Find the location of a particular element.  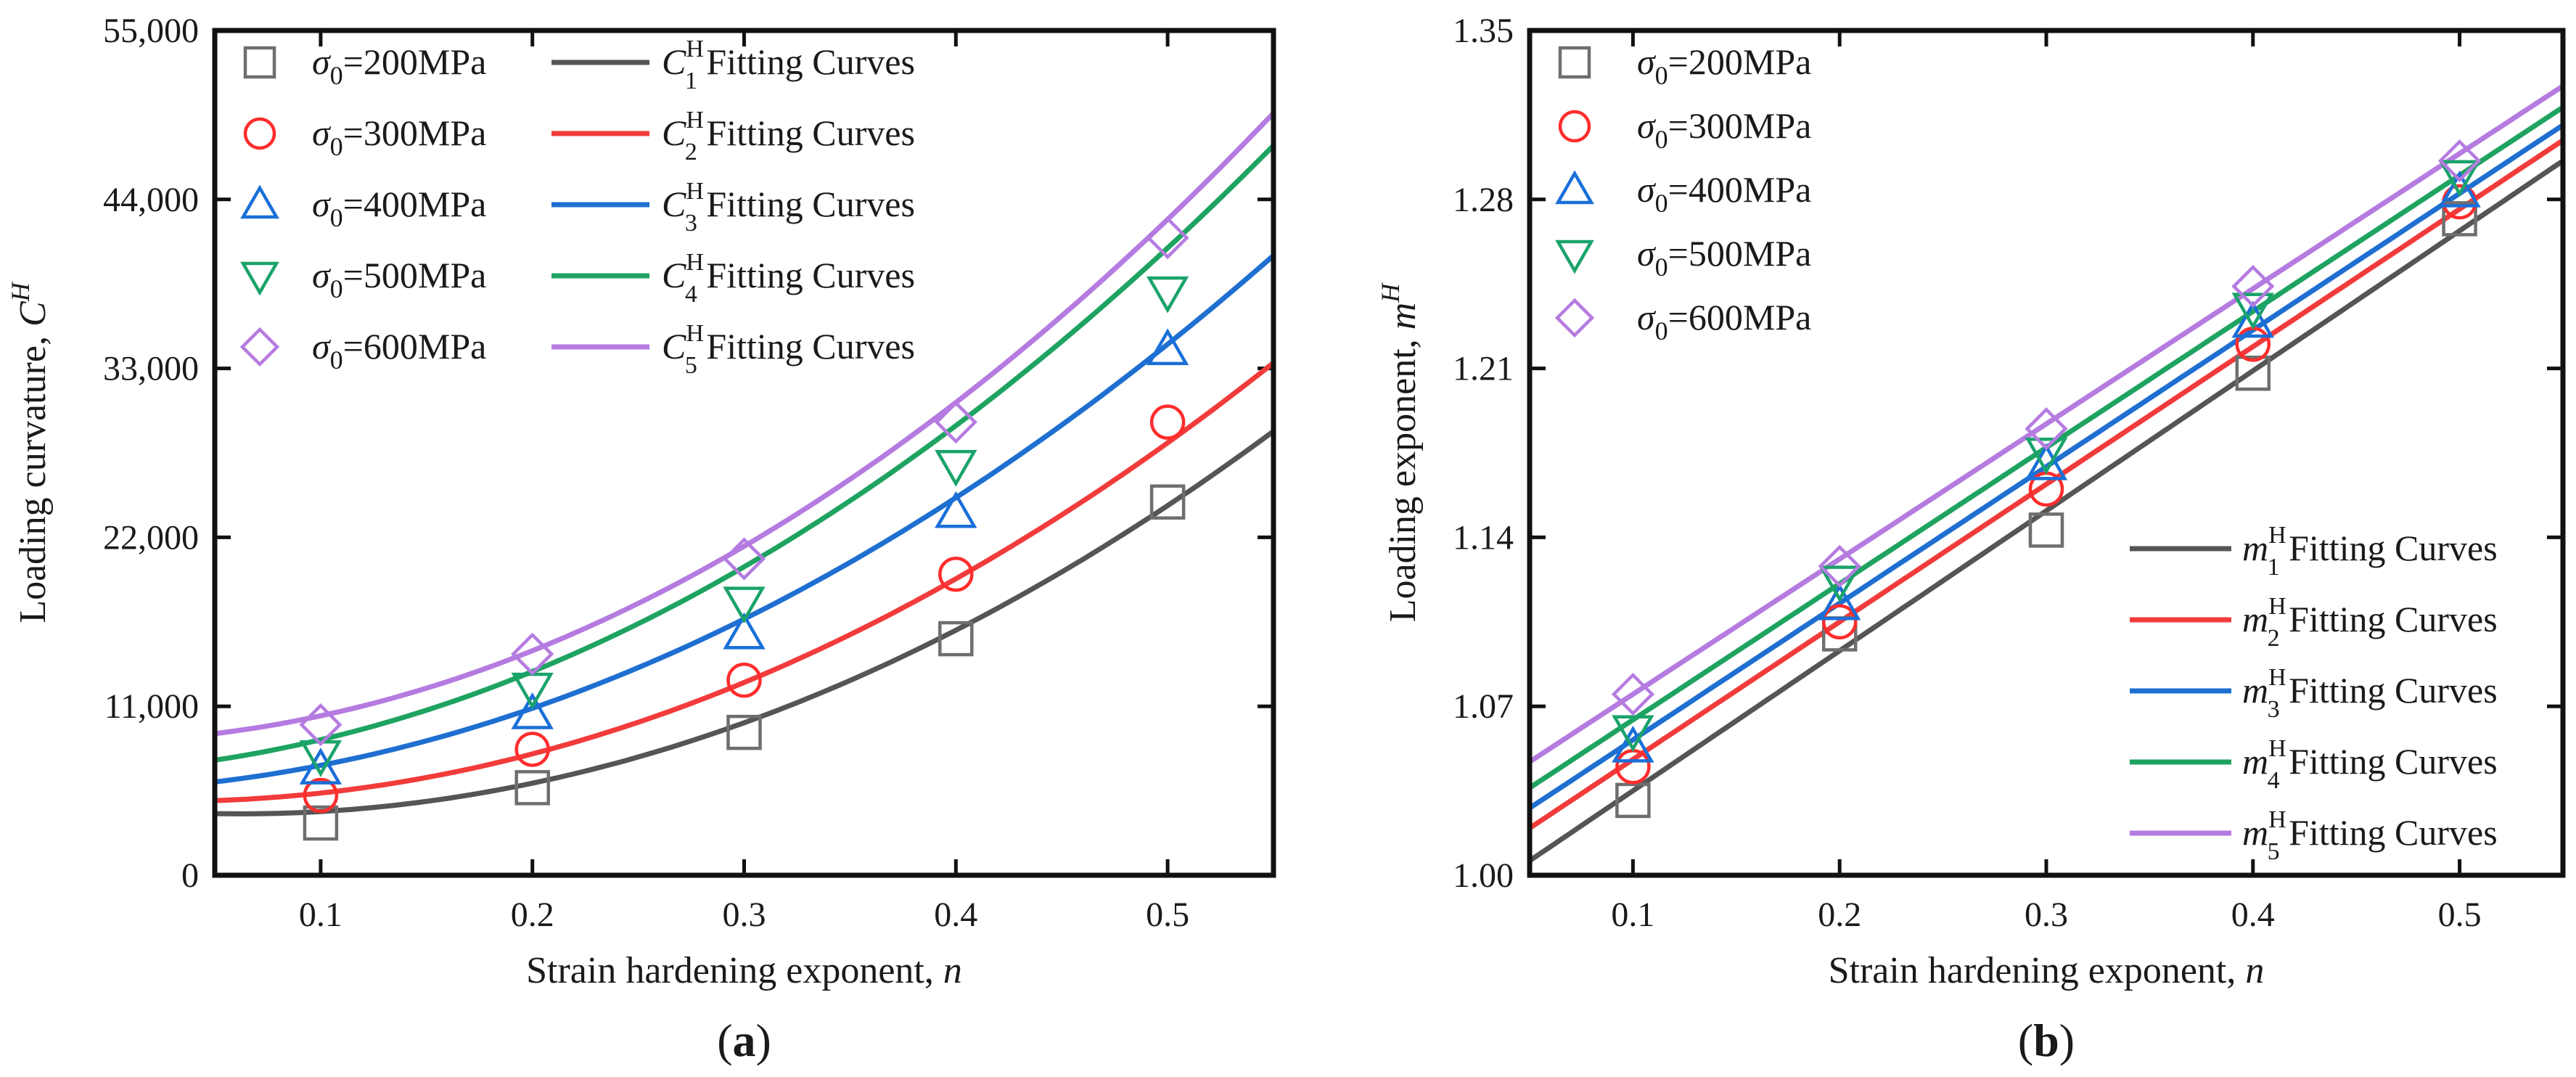

y-tick-label: 1.00 is located at coordinates (1483, 875).